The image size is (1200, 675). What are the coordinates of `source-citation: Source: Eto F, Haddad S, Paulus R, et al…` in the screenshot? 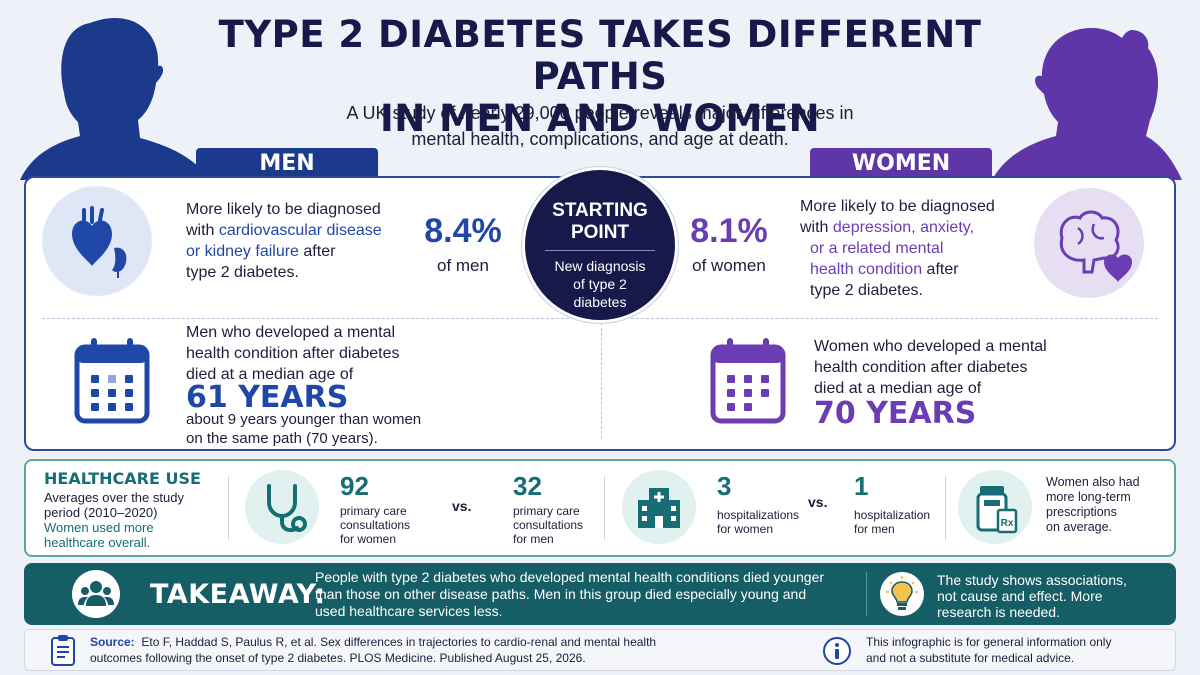 It's located at (373, 650).